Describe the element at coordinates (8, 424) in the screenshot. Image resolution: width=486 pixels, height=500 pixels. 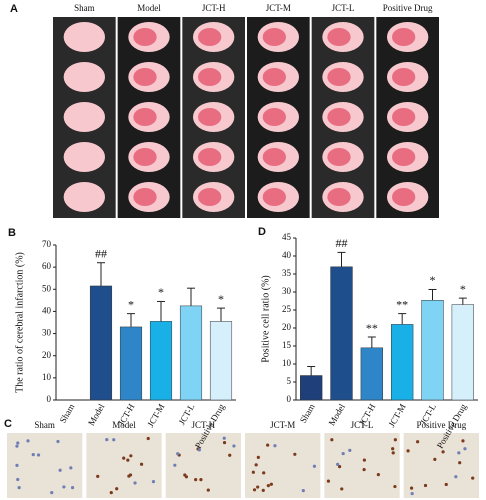
I see `panel-label: C` at that location.